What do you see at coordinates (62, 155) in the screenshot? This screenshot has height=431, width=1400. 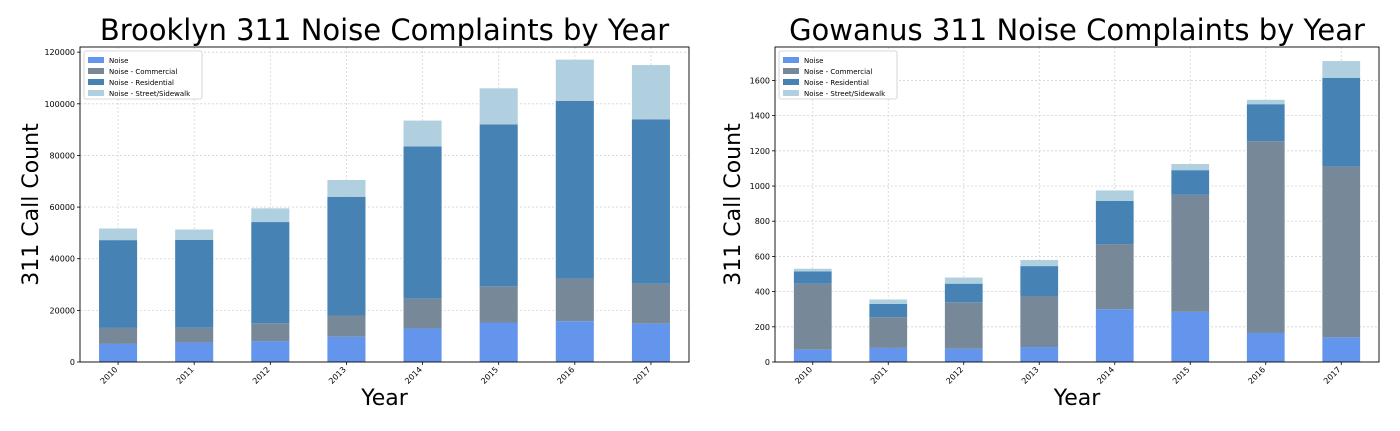 I see `y-tick-label: 80000` at bounding box center [62, 155].